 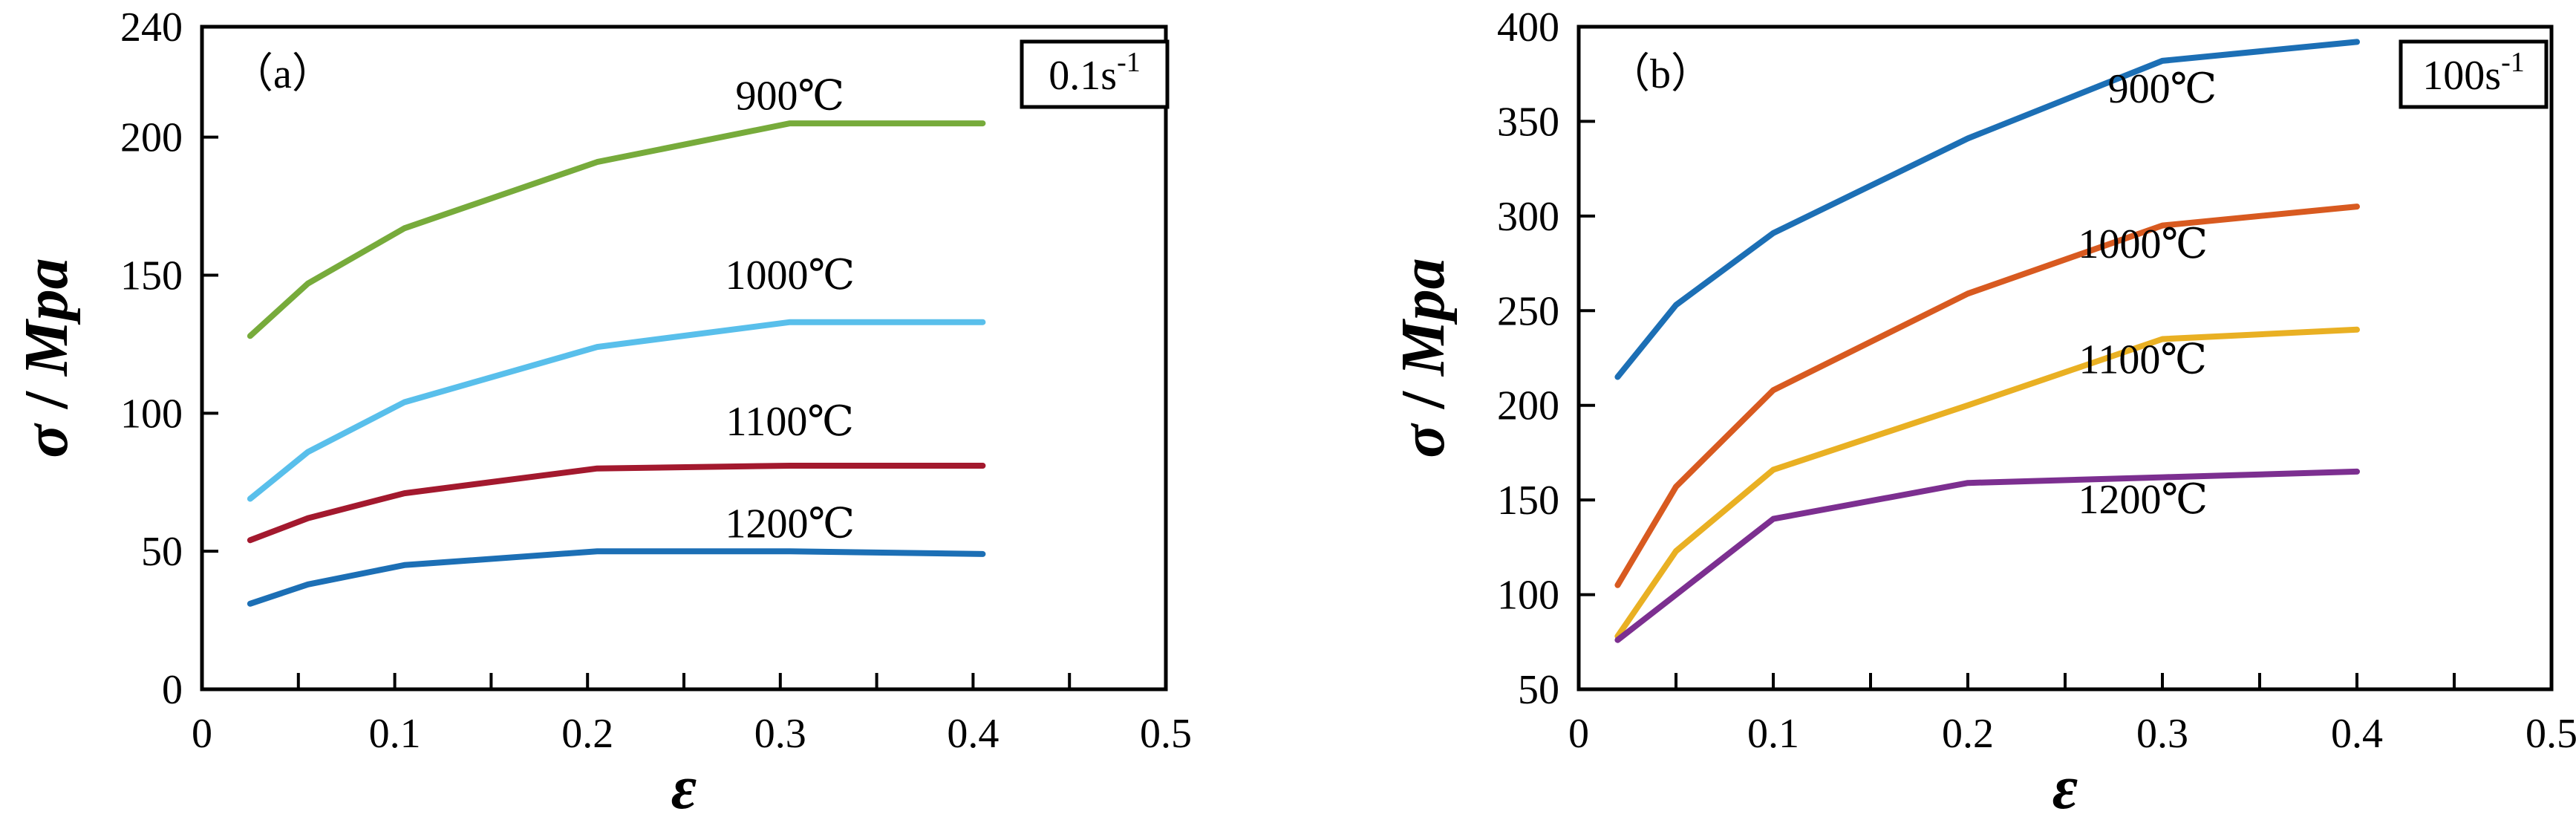 I want to click on y-tick-label: 0, so click(x=172, y=690).